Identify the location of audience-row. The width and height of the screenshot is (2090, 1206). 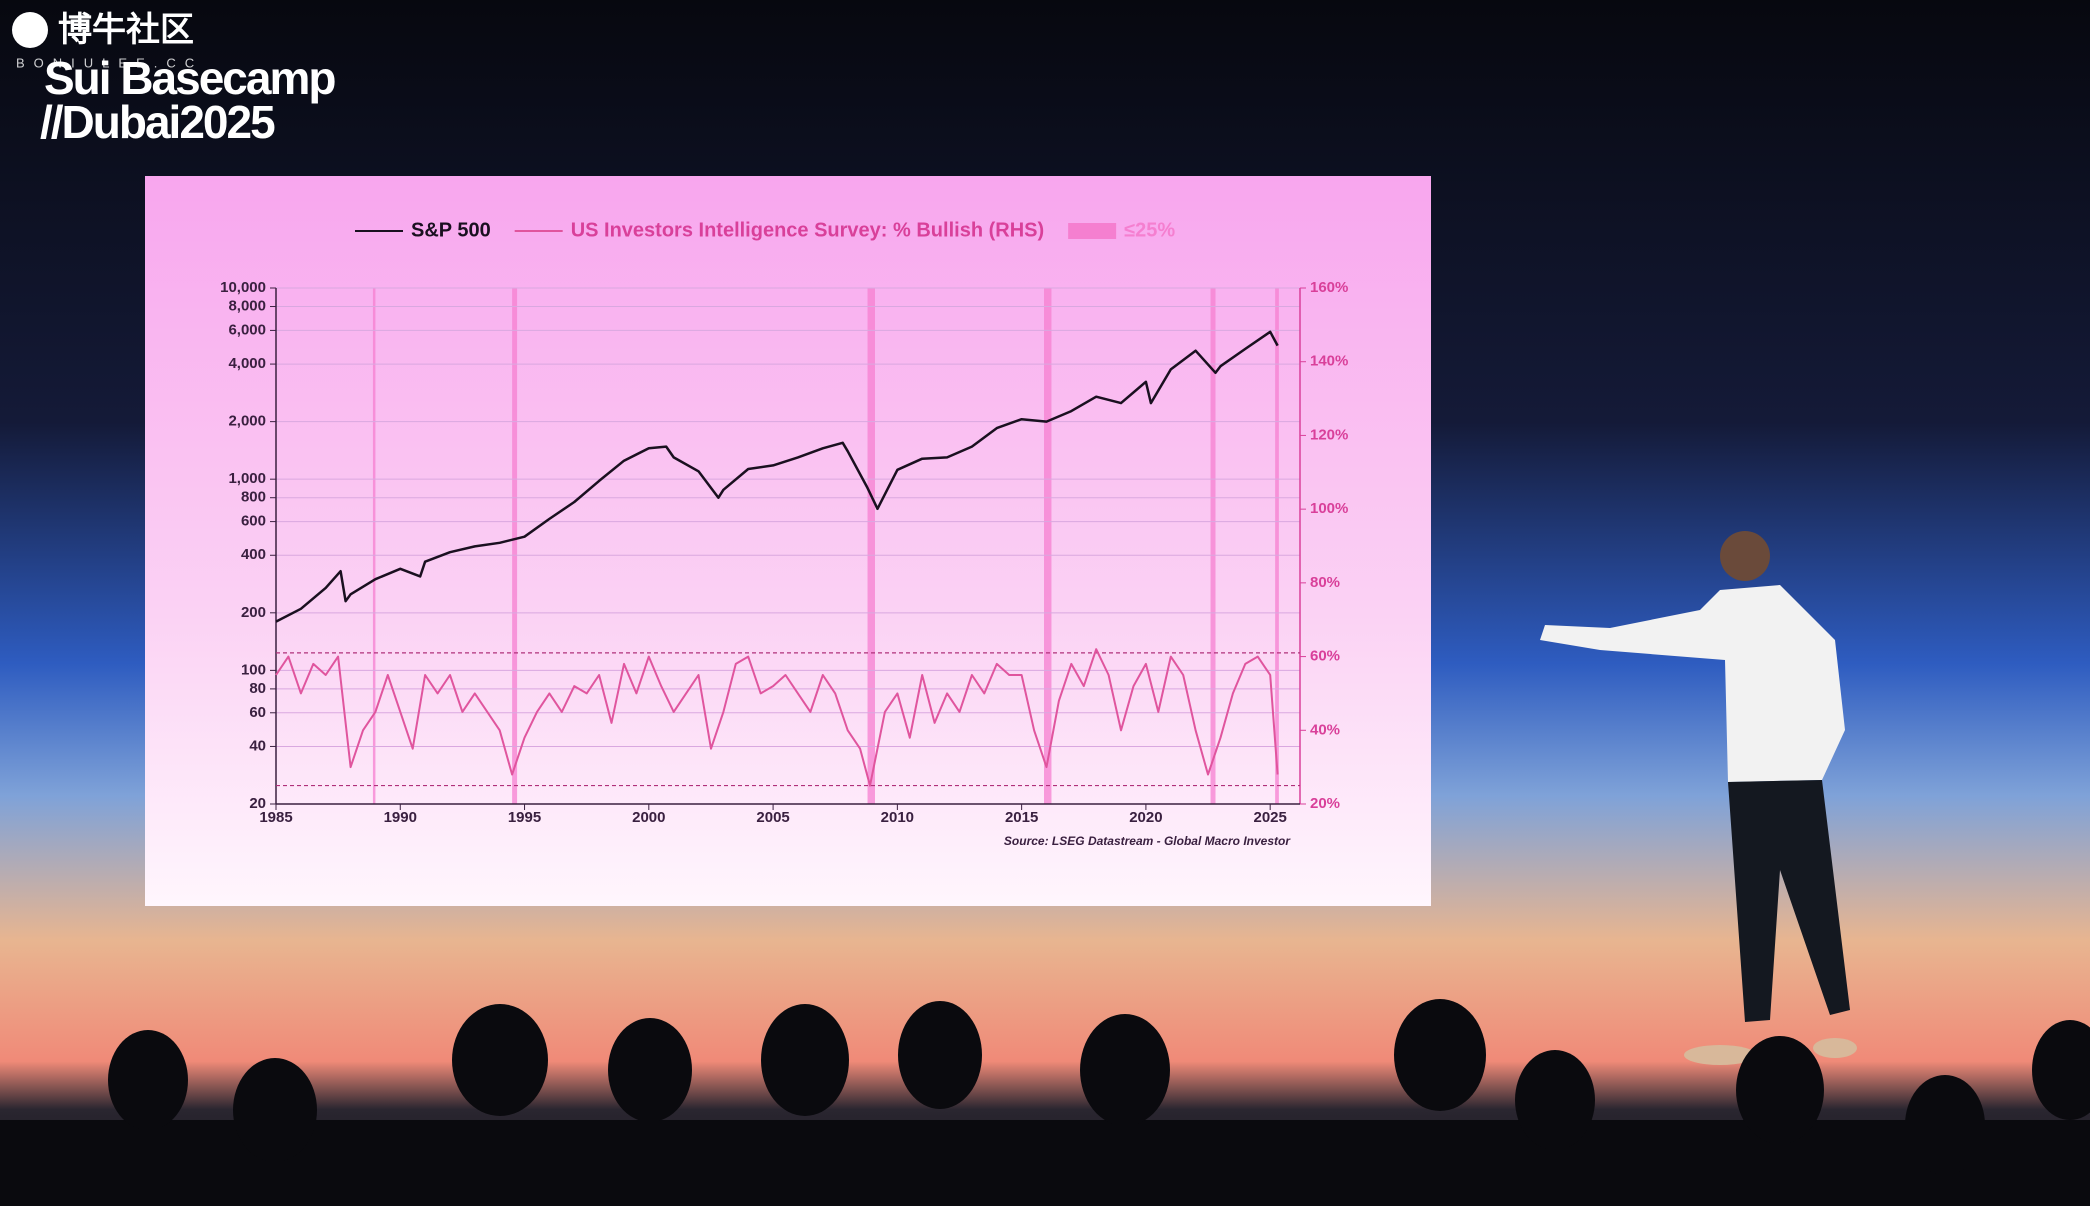
(1045, 1163).